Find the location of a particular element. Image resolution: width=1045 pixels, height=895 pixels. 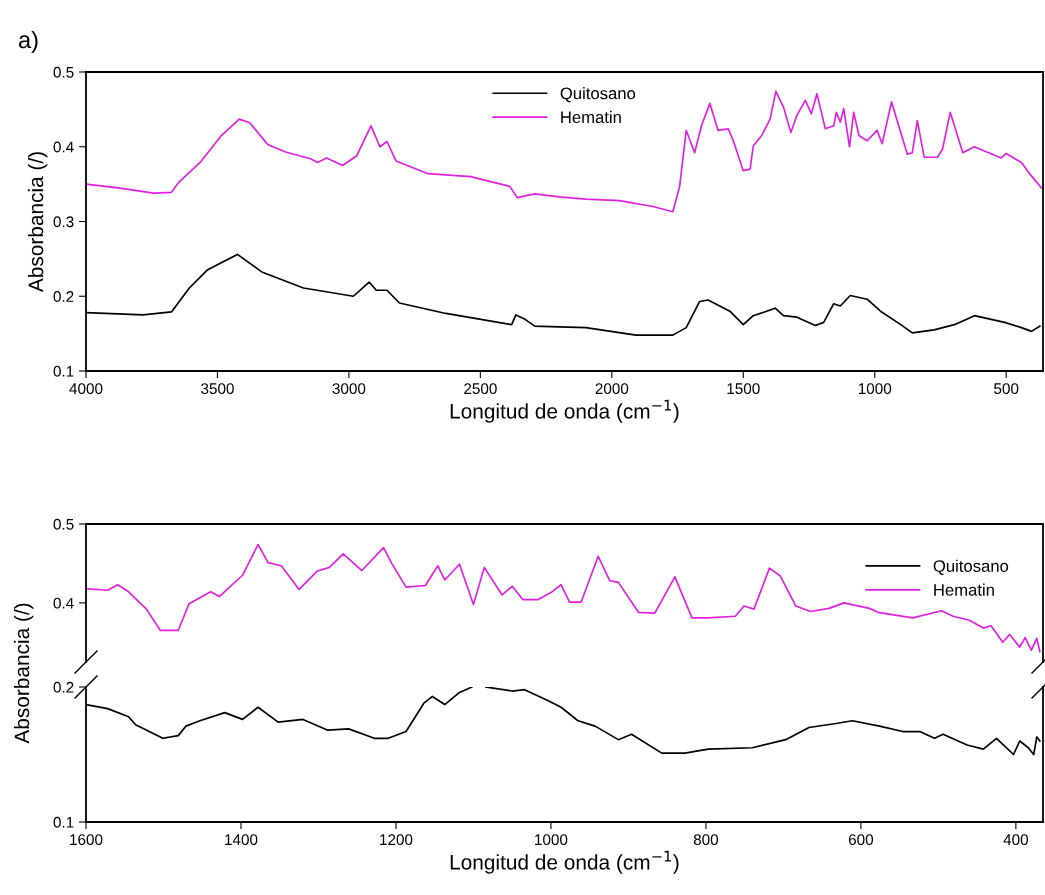

text: a) is located at coordinates (28, 41).